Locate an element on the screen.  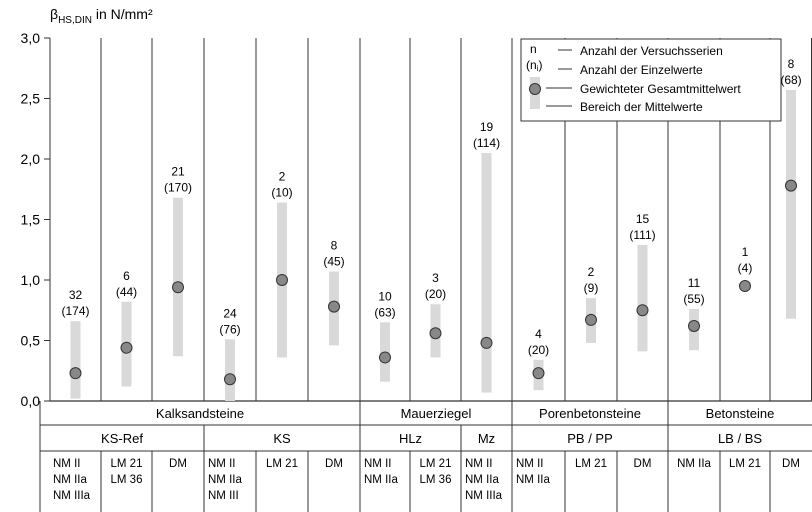
legend-item-4: Bereich der Mittelwerte is located at coordinates (641, 107).